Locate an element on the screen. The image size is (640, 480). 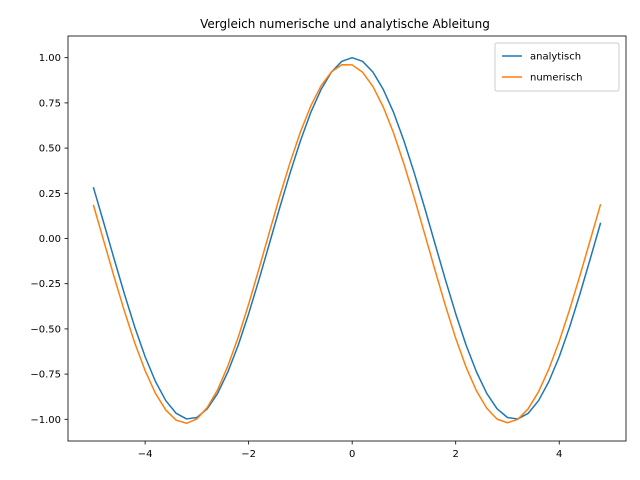
y-tick-label: −0.25 is located at coordinates (45, 284).